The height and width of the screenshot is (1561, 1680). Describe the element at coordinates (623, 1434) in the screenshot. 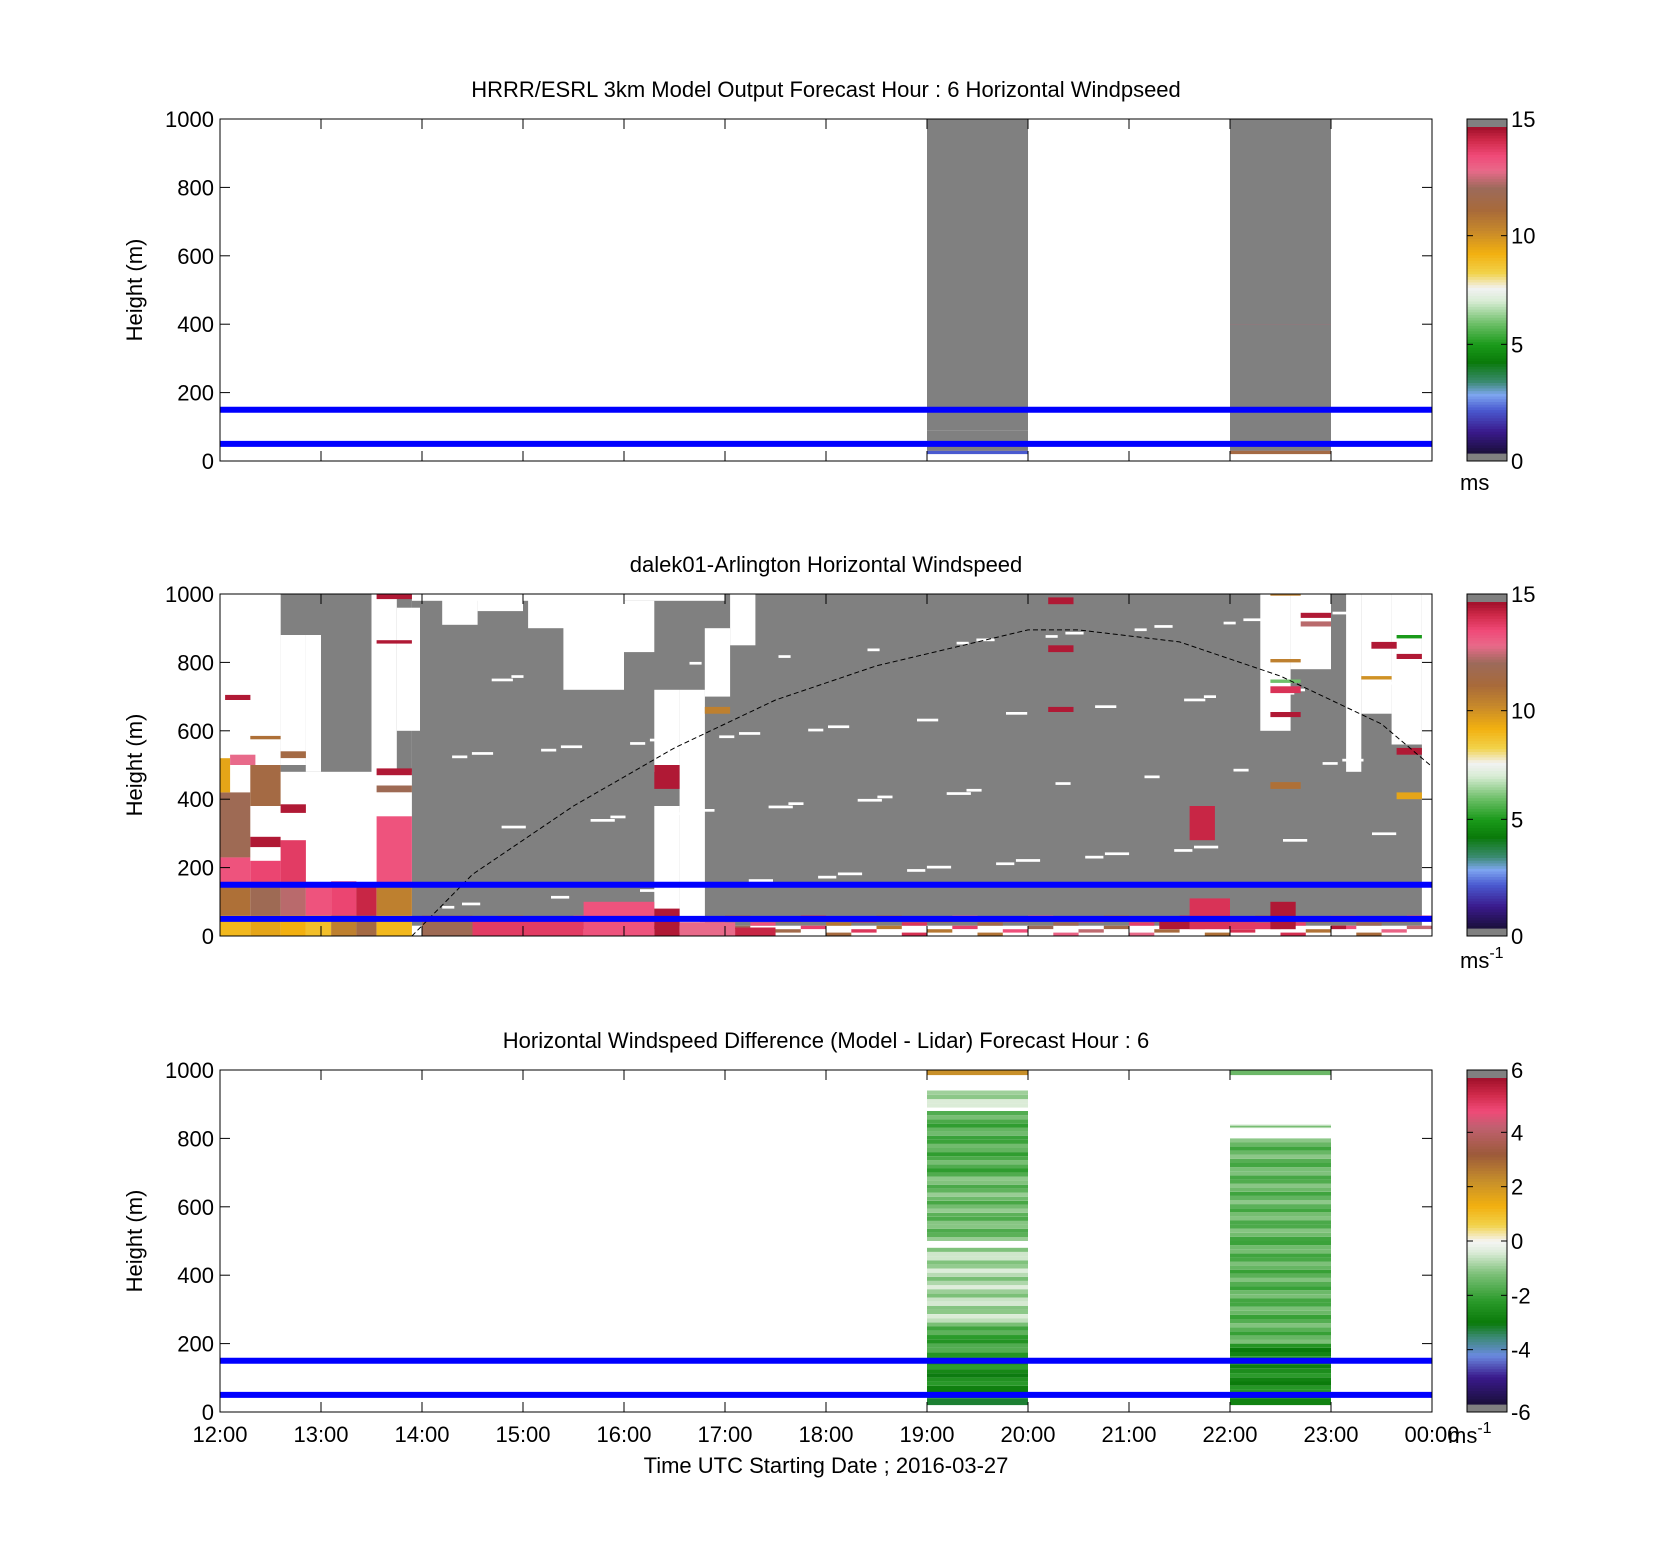

I see `x-tick-label: 16:00` at that location.